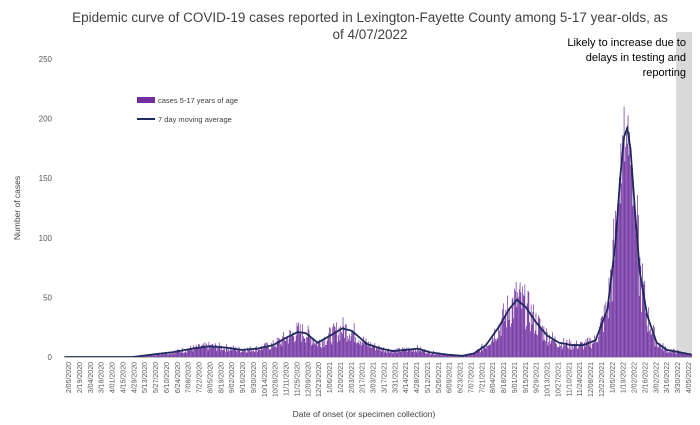 The height and width of the screenshot is (425, 700). Describe the element at coordinates (569, 379) in the screenshot. I see `x-tick-label: 11/10/2021` at that location.